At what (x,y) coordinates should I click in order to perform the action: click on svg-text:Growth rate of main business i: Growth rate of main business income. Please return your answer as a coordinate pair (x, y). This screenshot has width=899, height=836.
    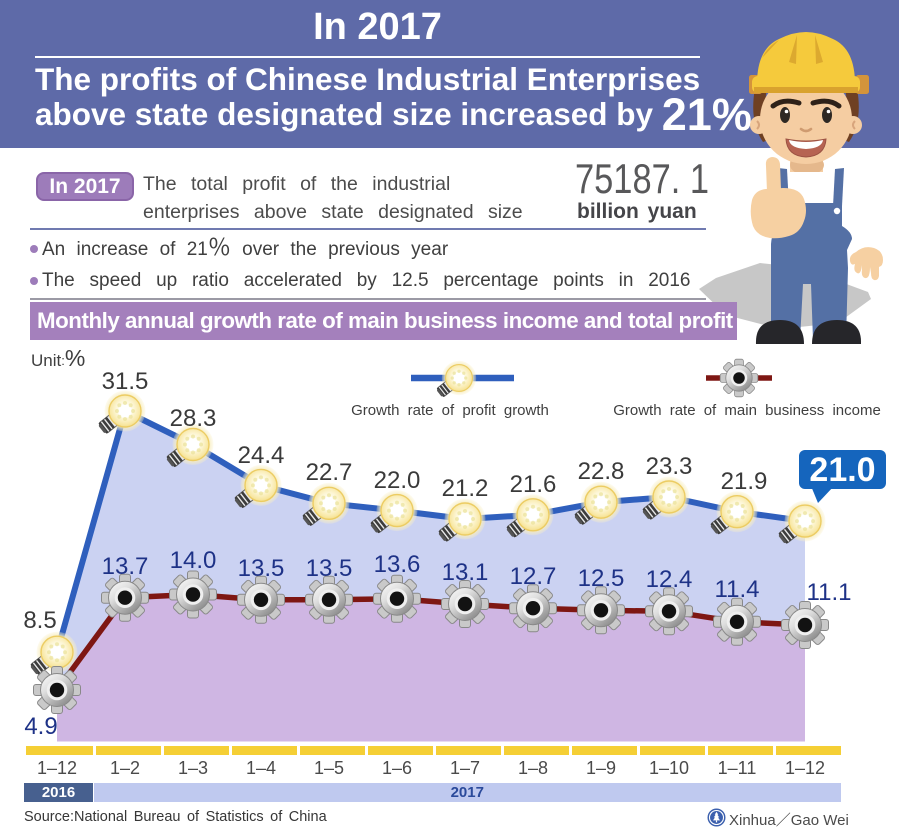
    Looking at the image, I should click on (747, 410).